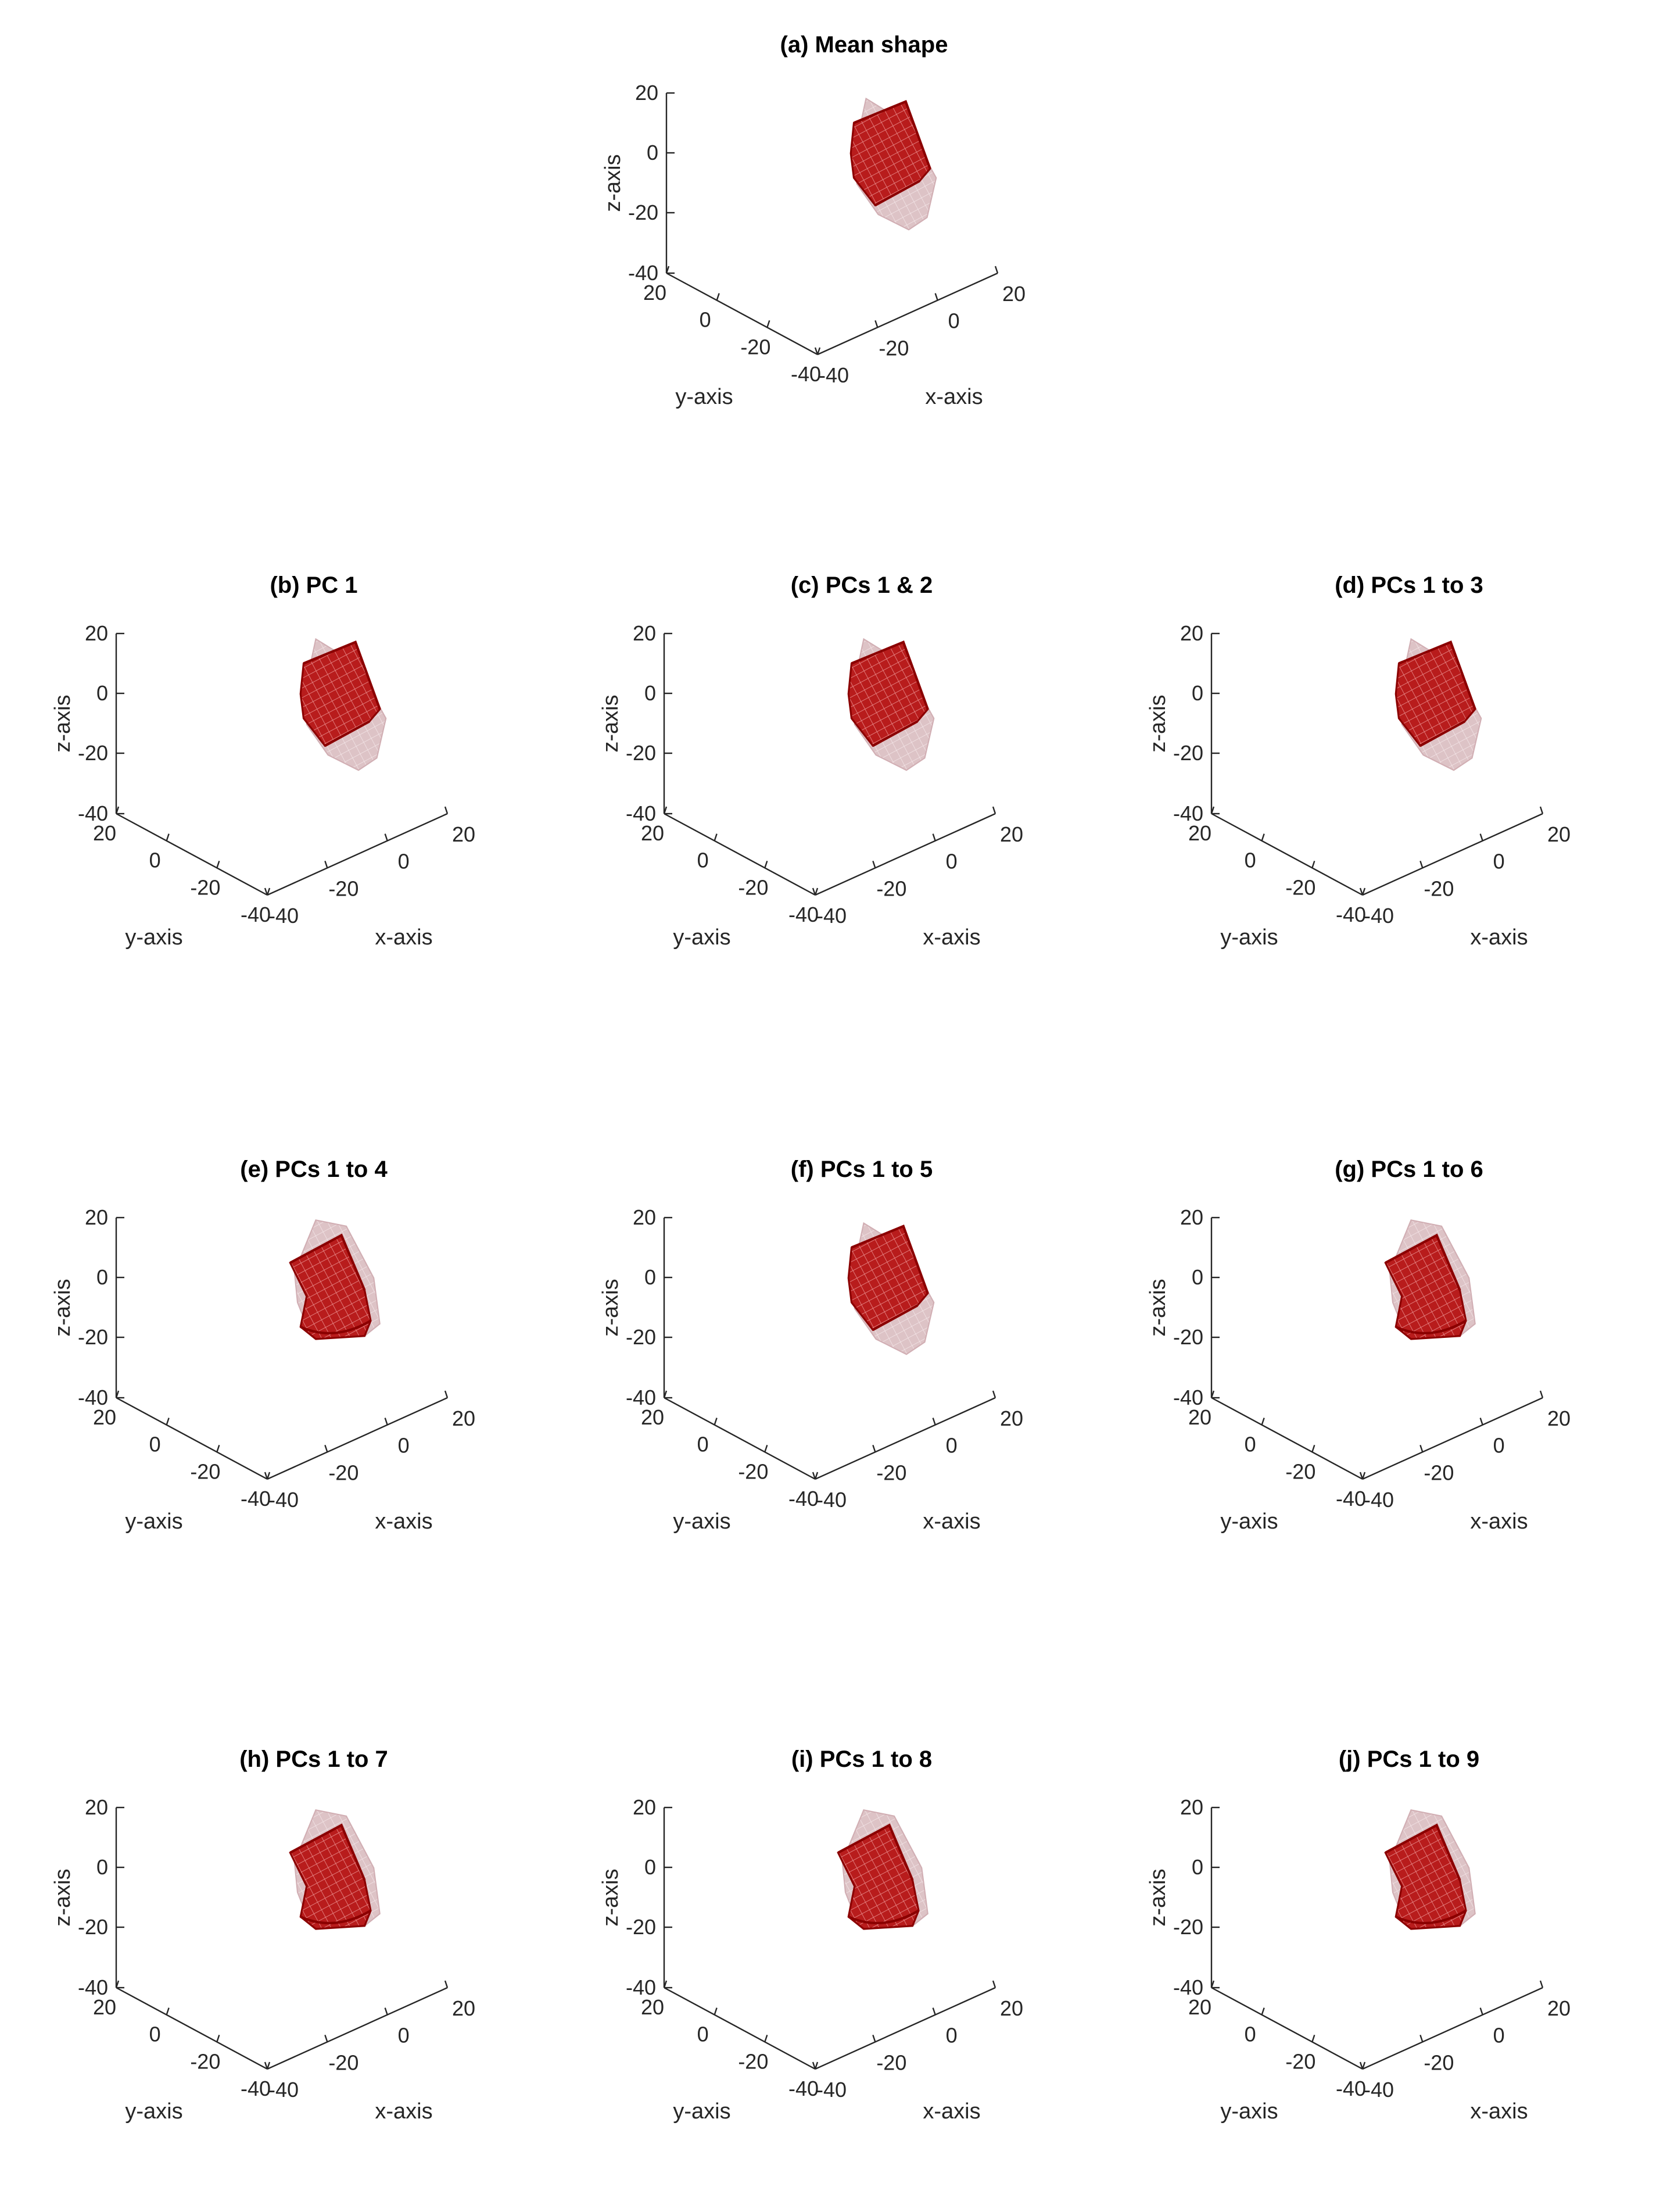 The height and width of the screenshot is (2212, 1667). I want to click on panel-title: (b) PC 1, so click(313, 585).